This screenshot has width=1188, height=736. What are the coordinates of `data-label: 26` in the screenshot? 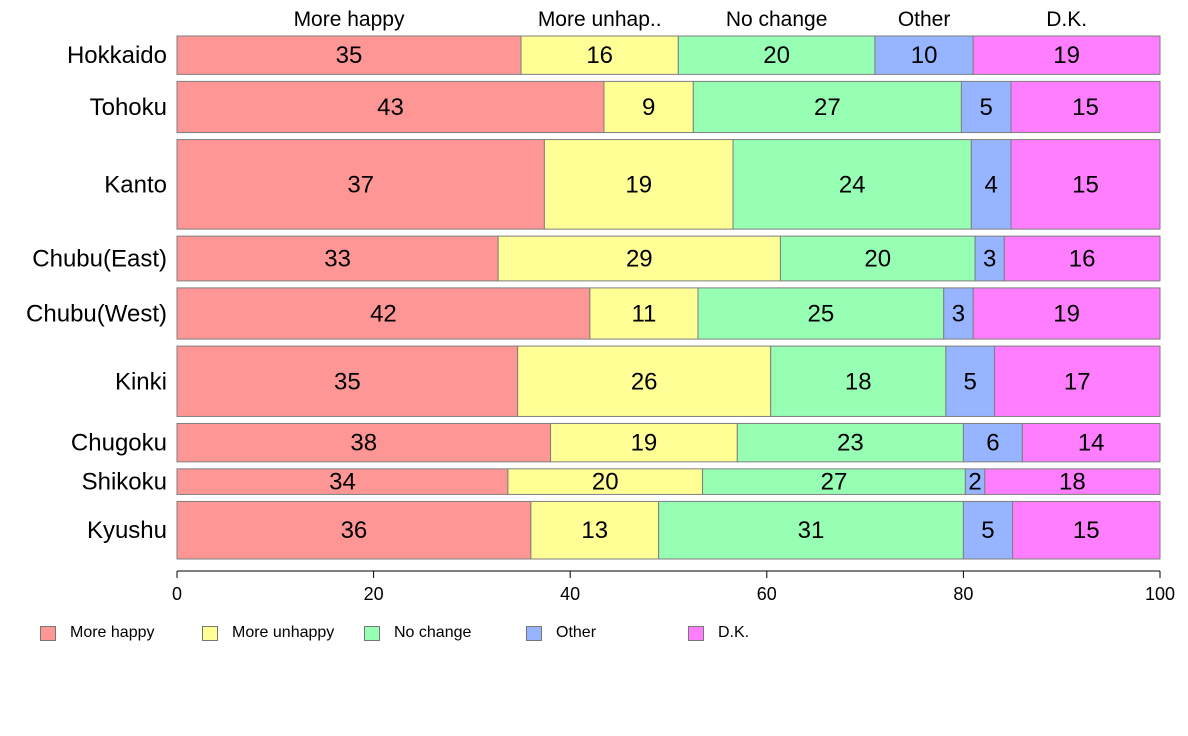 It's located at (644, 381).